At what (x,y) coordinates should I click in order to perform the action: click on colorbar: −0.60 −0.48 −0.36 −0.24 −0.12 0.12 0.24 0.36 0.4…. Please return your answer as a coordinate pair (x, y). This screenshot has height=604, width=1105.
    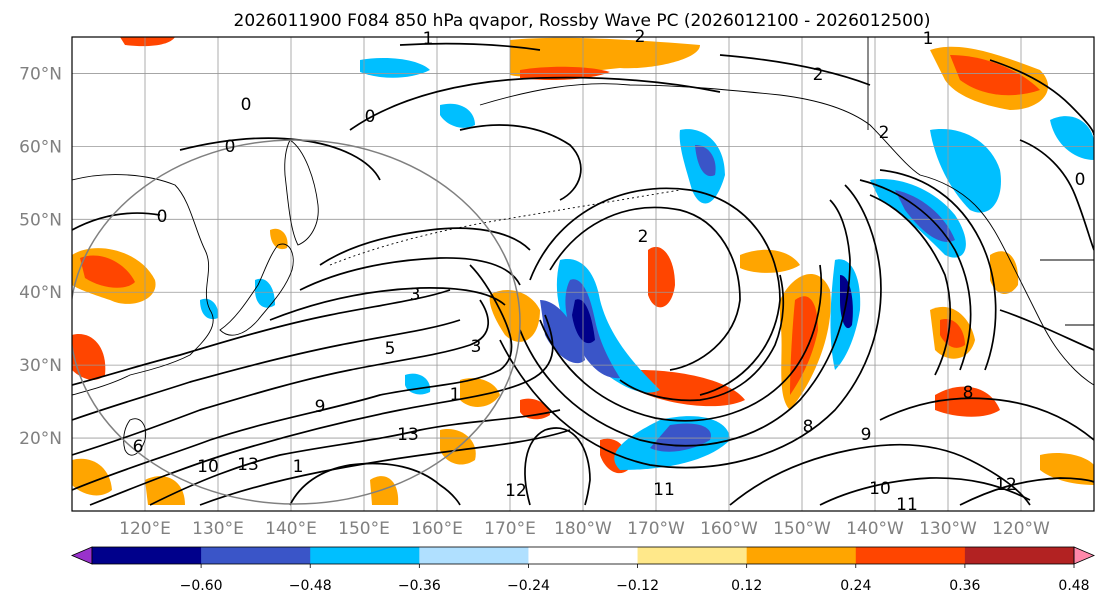
    Looking at the image, I should click on (583, 570).